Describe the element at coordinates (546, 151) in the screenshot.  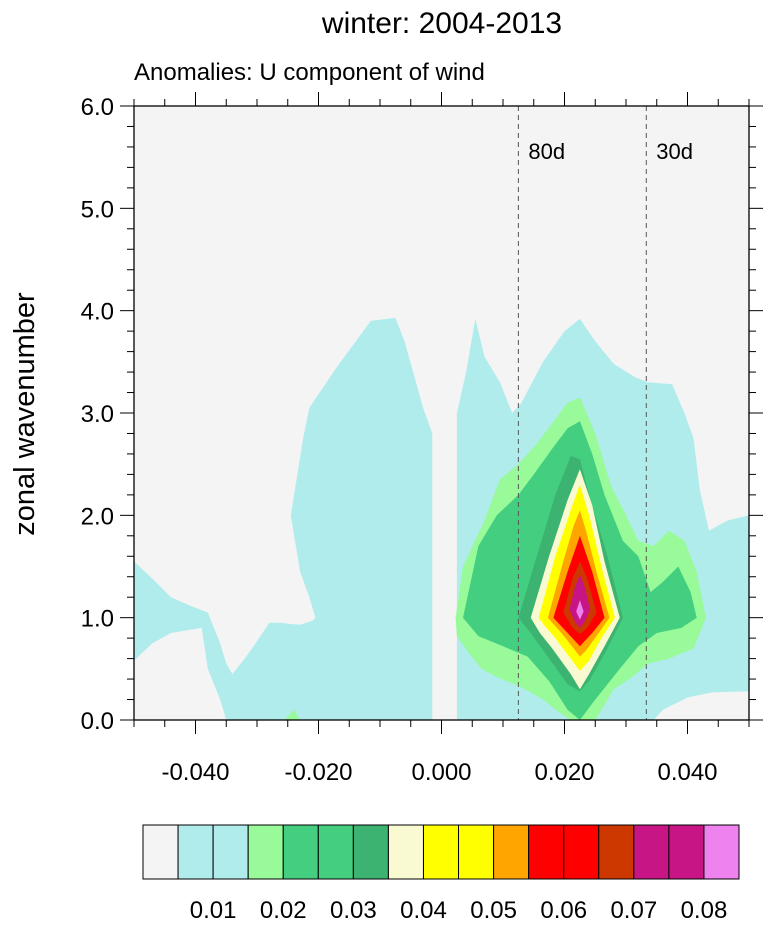
I see `reference-line-label-80d: 80d` at that location.